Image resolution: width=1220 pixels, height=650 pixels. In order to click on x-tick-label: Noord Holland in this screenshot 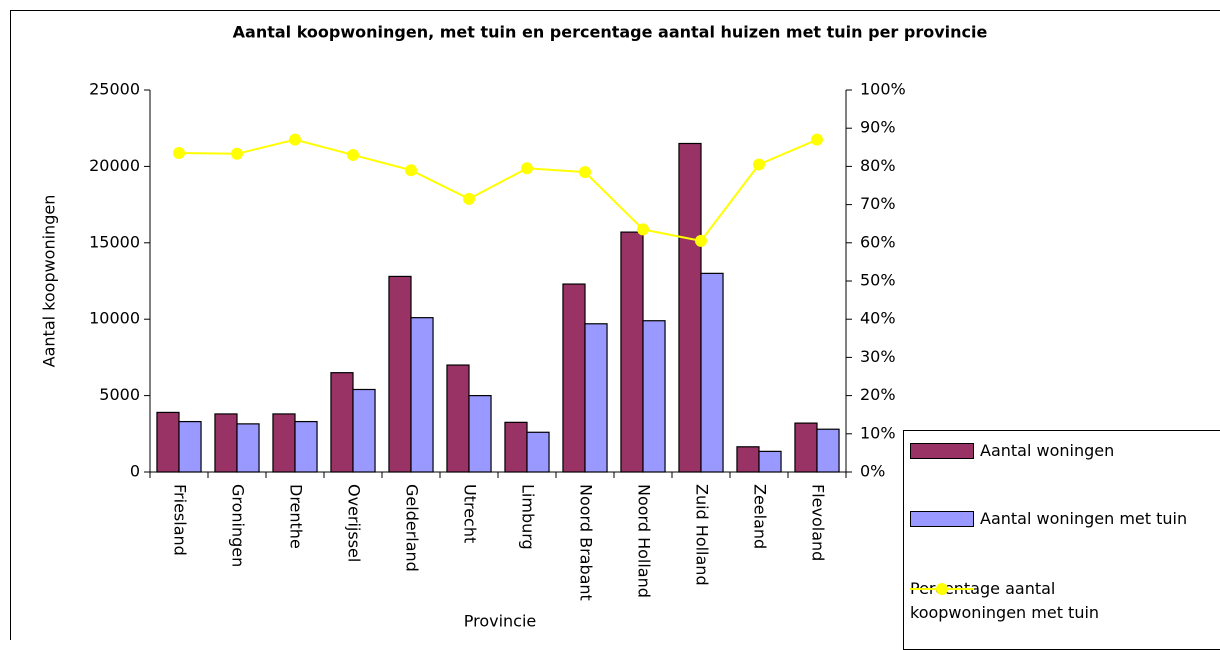, I will do `click(644, 541)`.